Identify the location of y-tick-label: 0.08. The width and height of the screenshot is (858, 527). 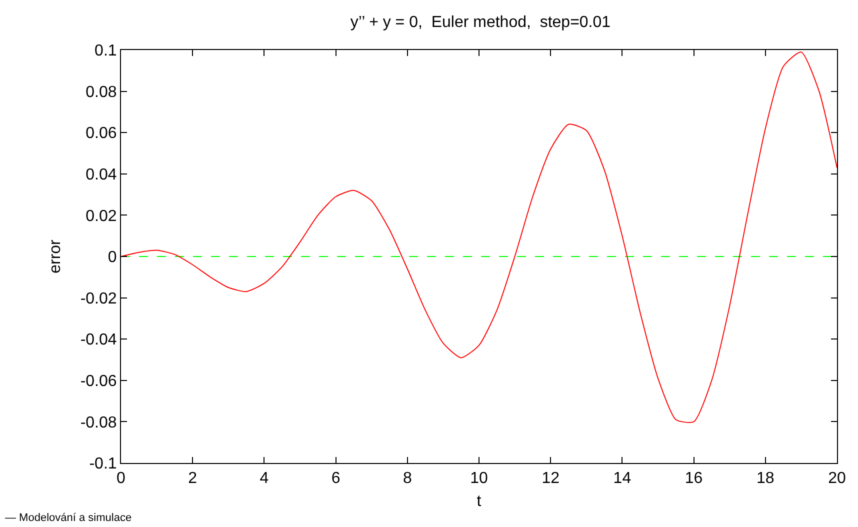
(101, 92).